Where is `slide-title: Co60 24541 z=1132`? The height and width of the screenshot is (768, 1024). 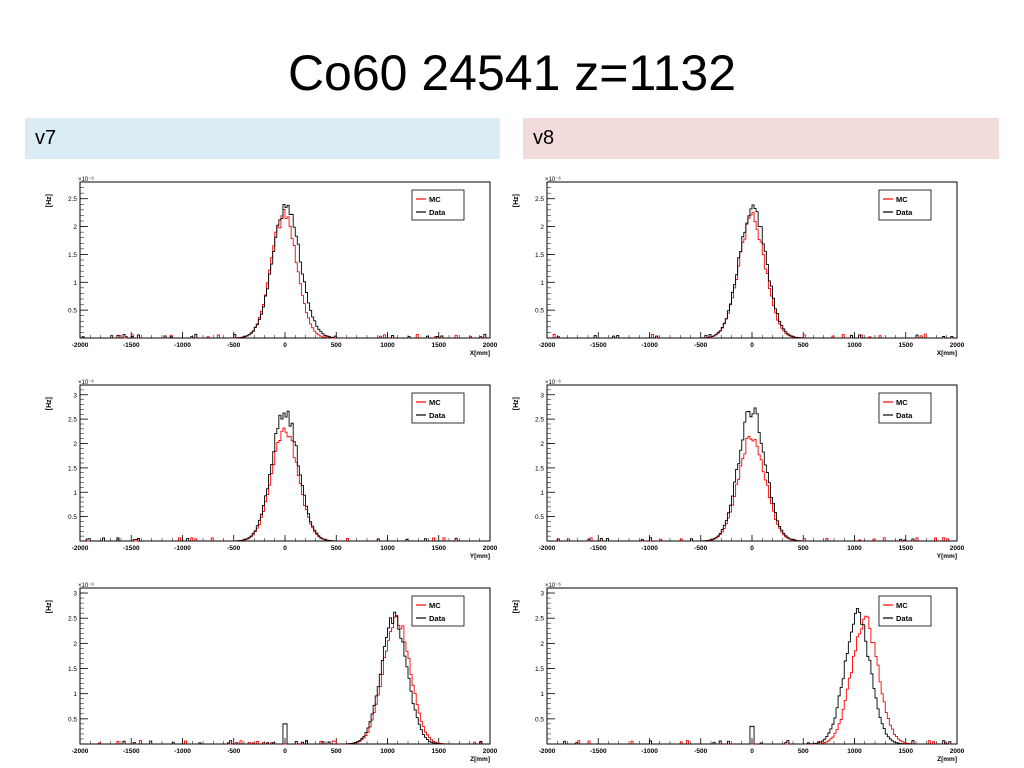 slide-title: Co60 24541 z=1132 is located at coordinates (512, 73).